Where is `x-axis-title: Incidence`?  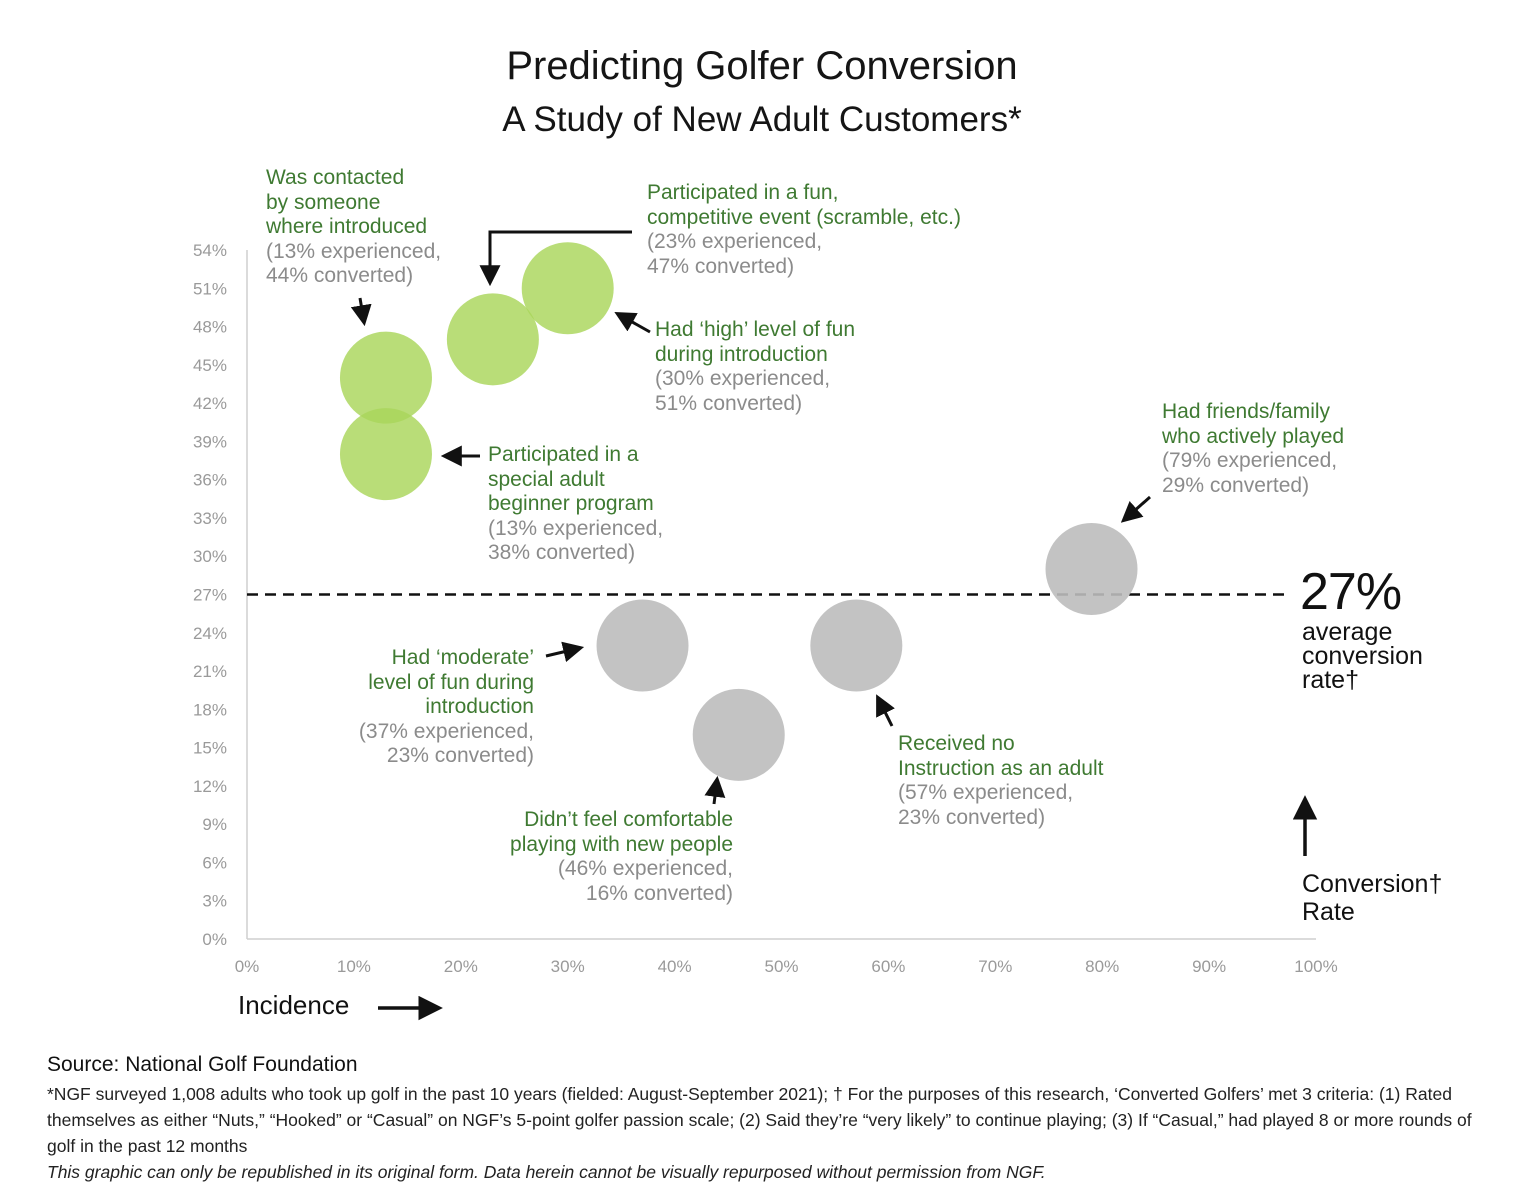
x-axis-title: Incidence is located at coordinates (294, 1005).